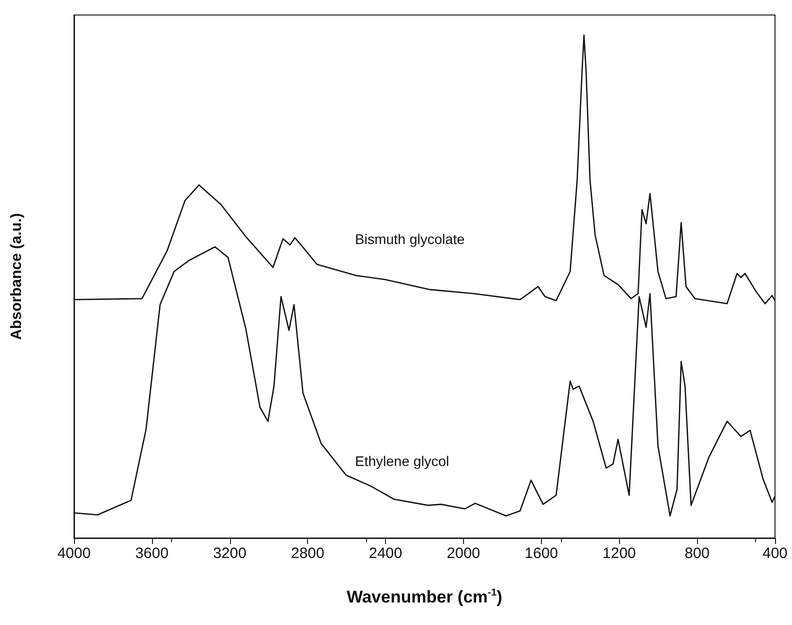 The width and height of the screenshot is (792, 625). Describe the element at coordinates (229, 553) in the screenshot. I see `x-tick-label: 3200` at that location.